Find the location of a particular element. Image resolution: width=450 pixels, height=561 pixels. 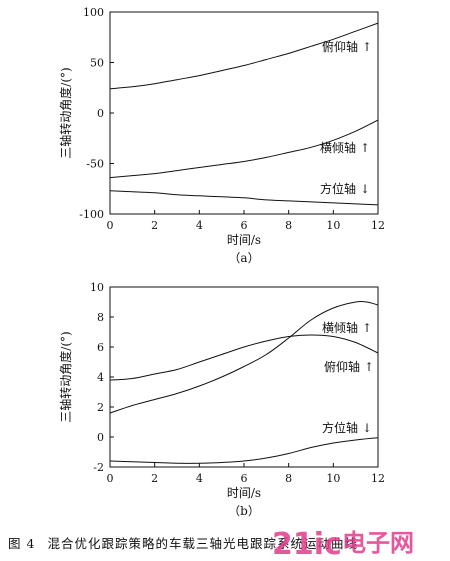

x-tick-label-a: 8 is located at coordinates (288, 225).